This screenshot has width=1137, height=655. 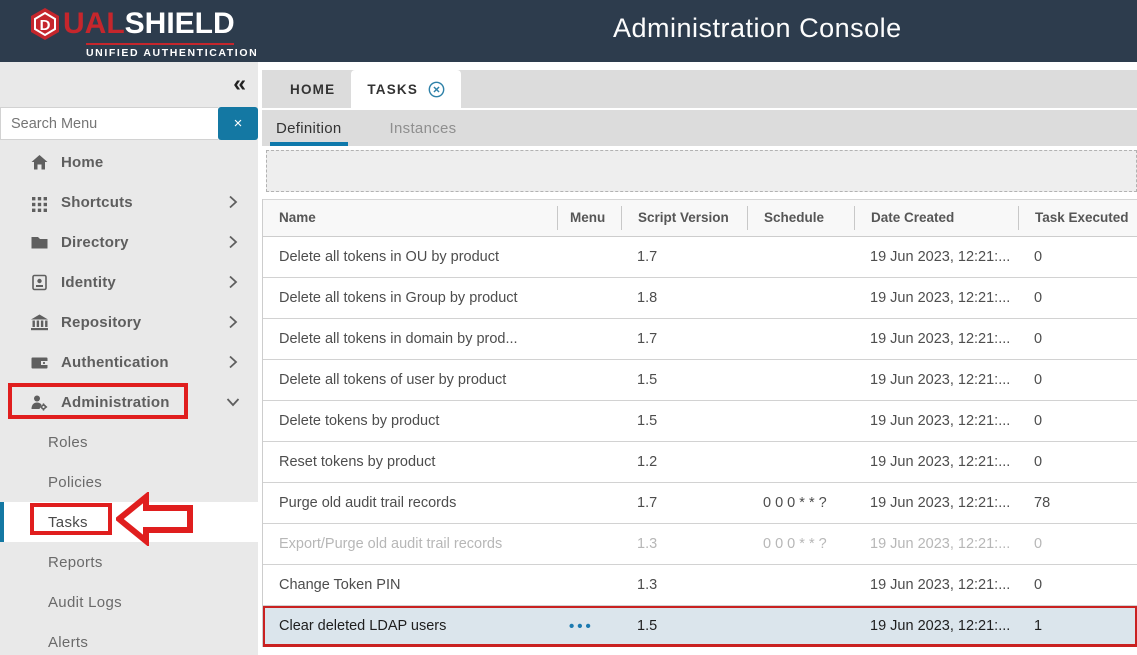 I want to click on sidebar-item-label: Home, so click(x=82, y=162).